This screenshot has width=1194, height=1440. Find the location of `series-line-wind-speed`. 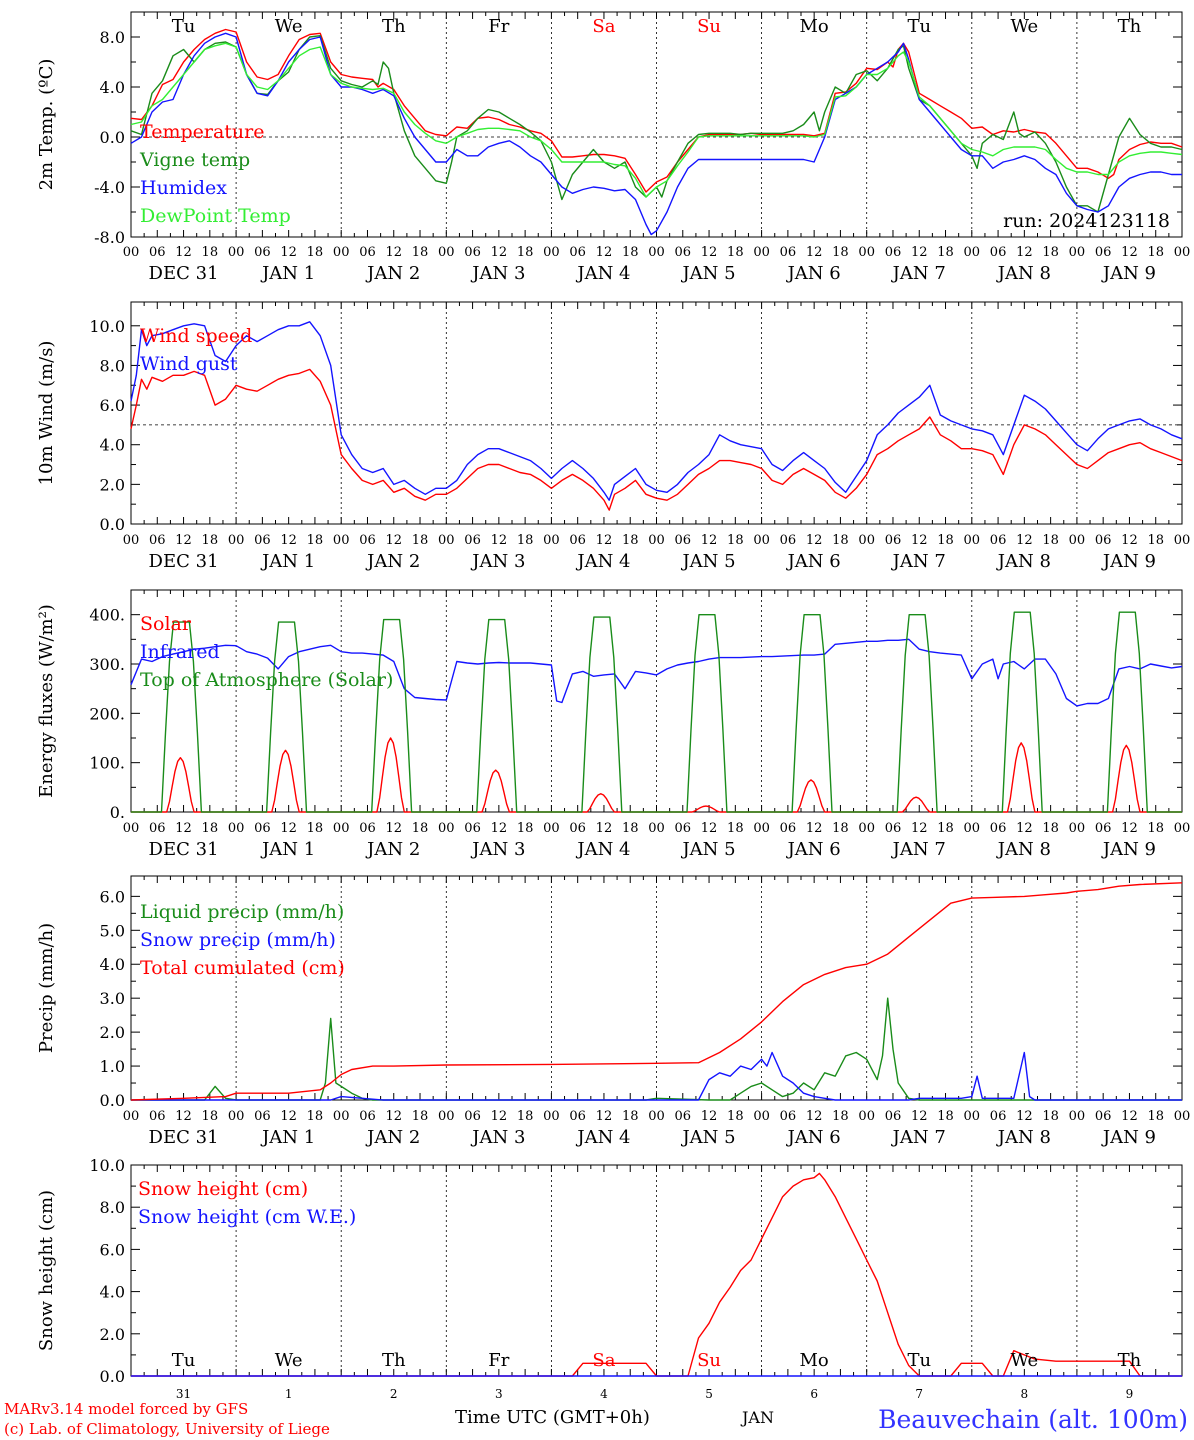

series-line-wind-speed is located at coordinates (656, 439).